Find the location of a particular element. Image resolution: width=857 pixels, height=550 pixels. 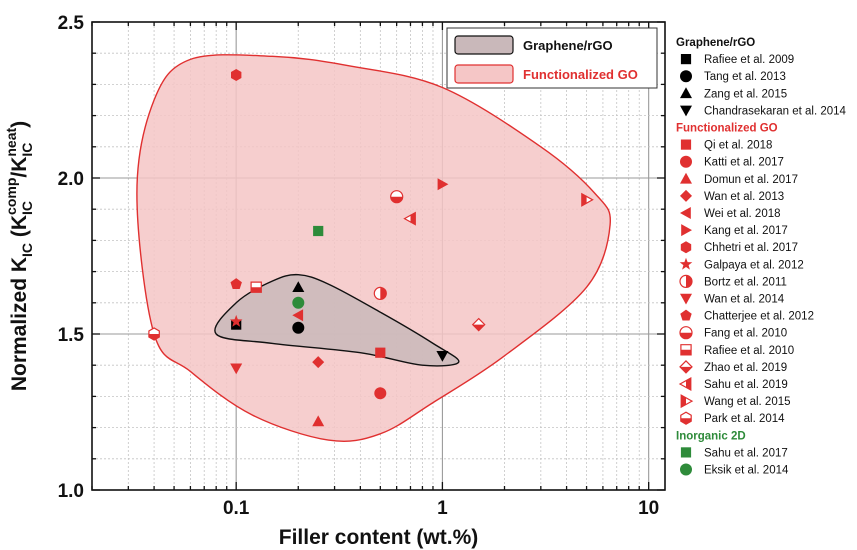

legend-label-wan-et-al-2013: Wan et al. 2013 is located at coordinates (744, 197).